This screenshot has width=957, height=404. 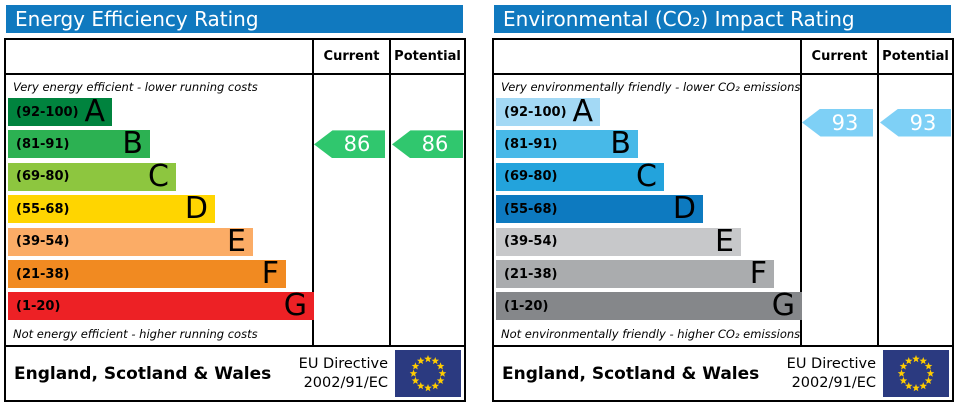 I want to click on chart-title: Energy Efficiency Rating, so click(x=137, y=19).